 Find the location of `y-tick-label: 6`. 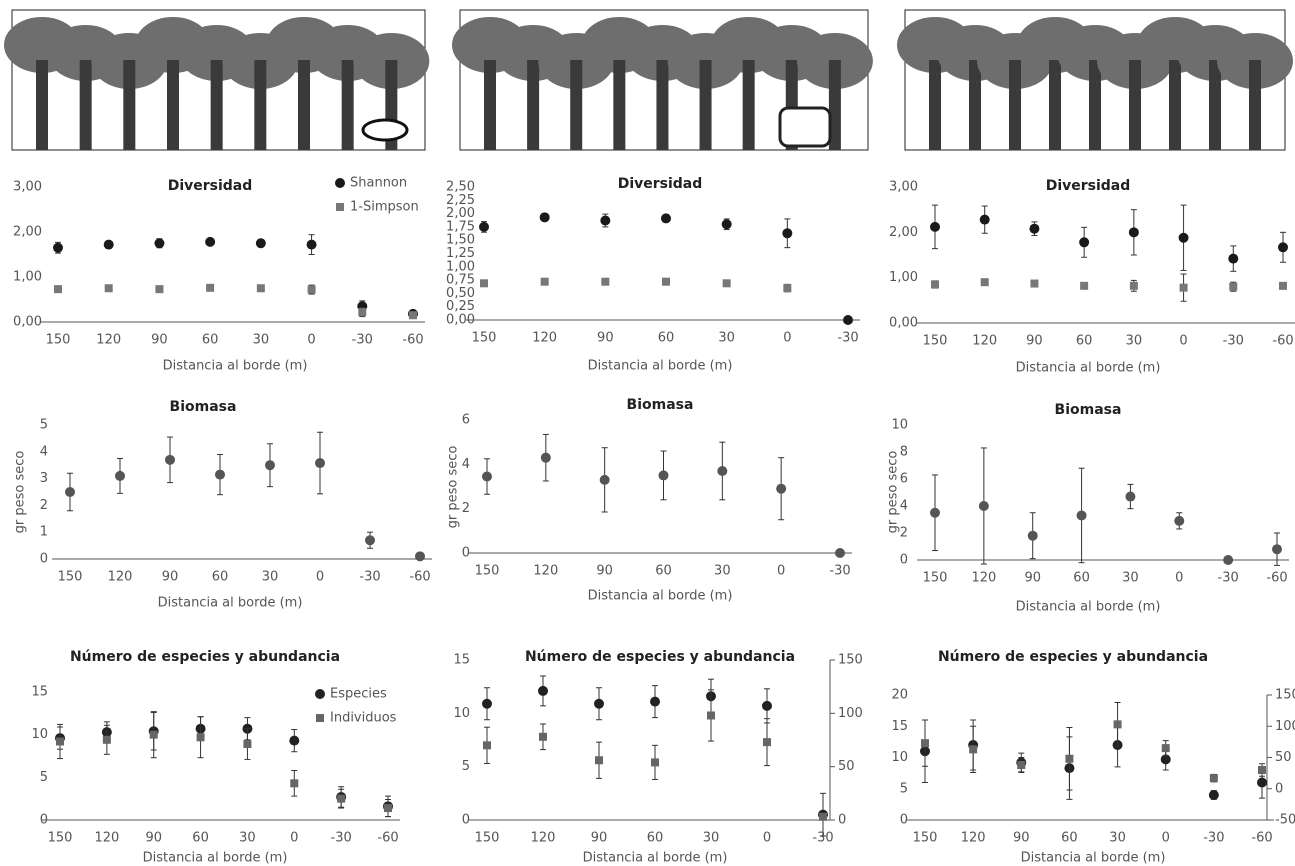

y-tick-label: 6 is located at coordinates (904, 479).